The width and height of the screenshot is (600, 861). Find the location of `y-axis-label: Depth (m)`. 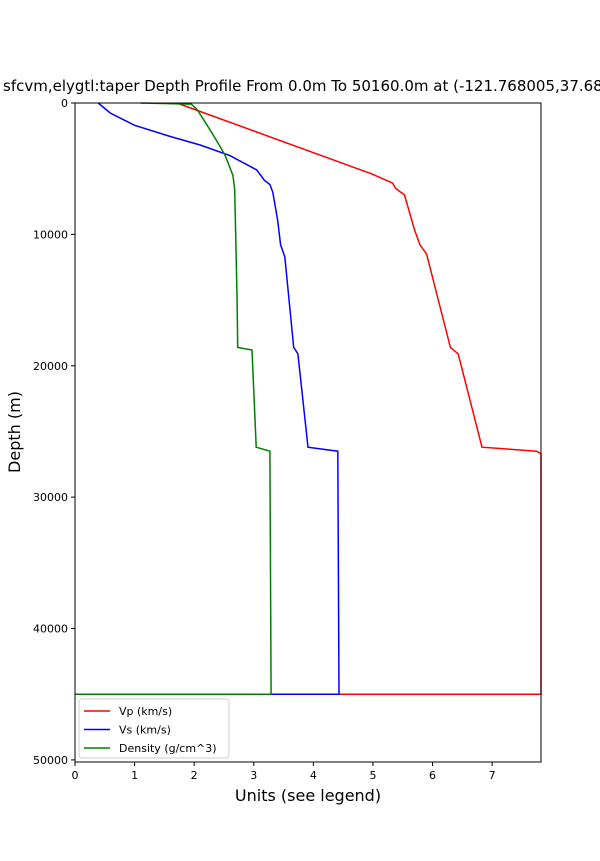

y-axis-label: Depth (m) is located at coordinates (14, 432).